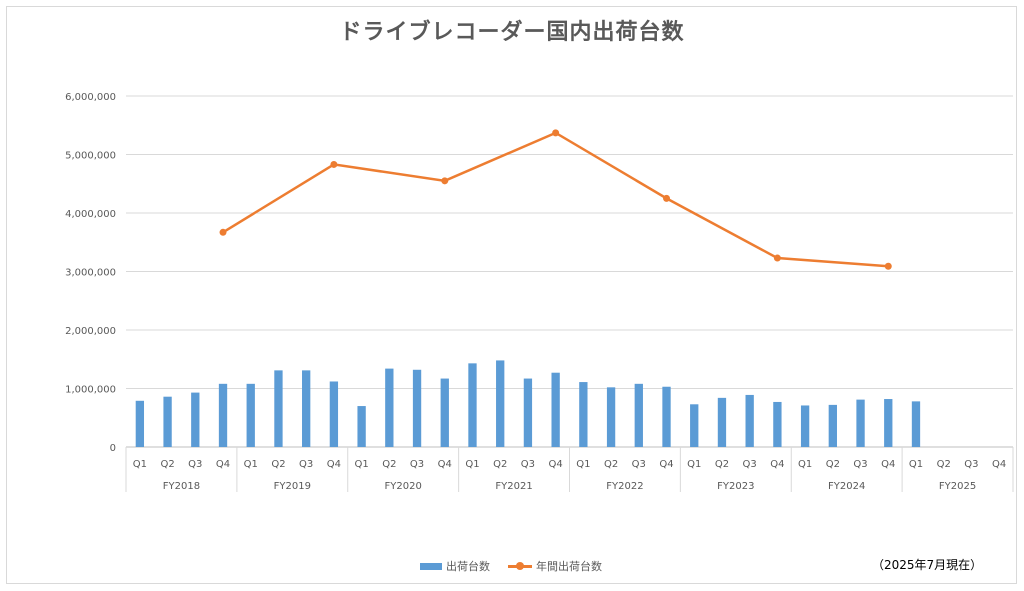 This screenshot has height=591, width=1024. Describe the element at coordinates (513, 486) in the screenshot. I see `x-group-label: FY2021` at that location.